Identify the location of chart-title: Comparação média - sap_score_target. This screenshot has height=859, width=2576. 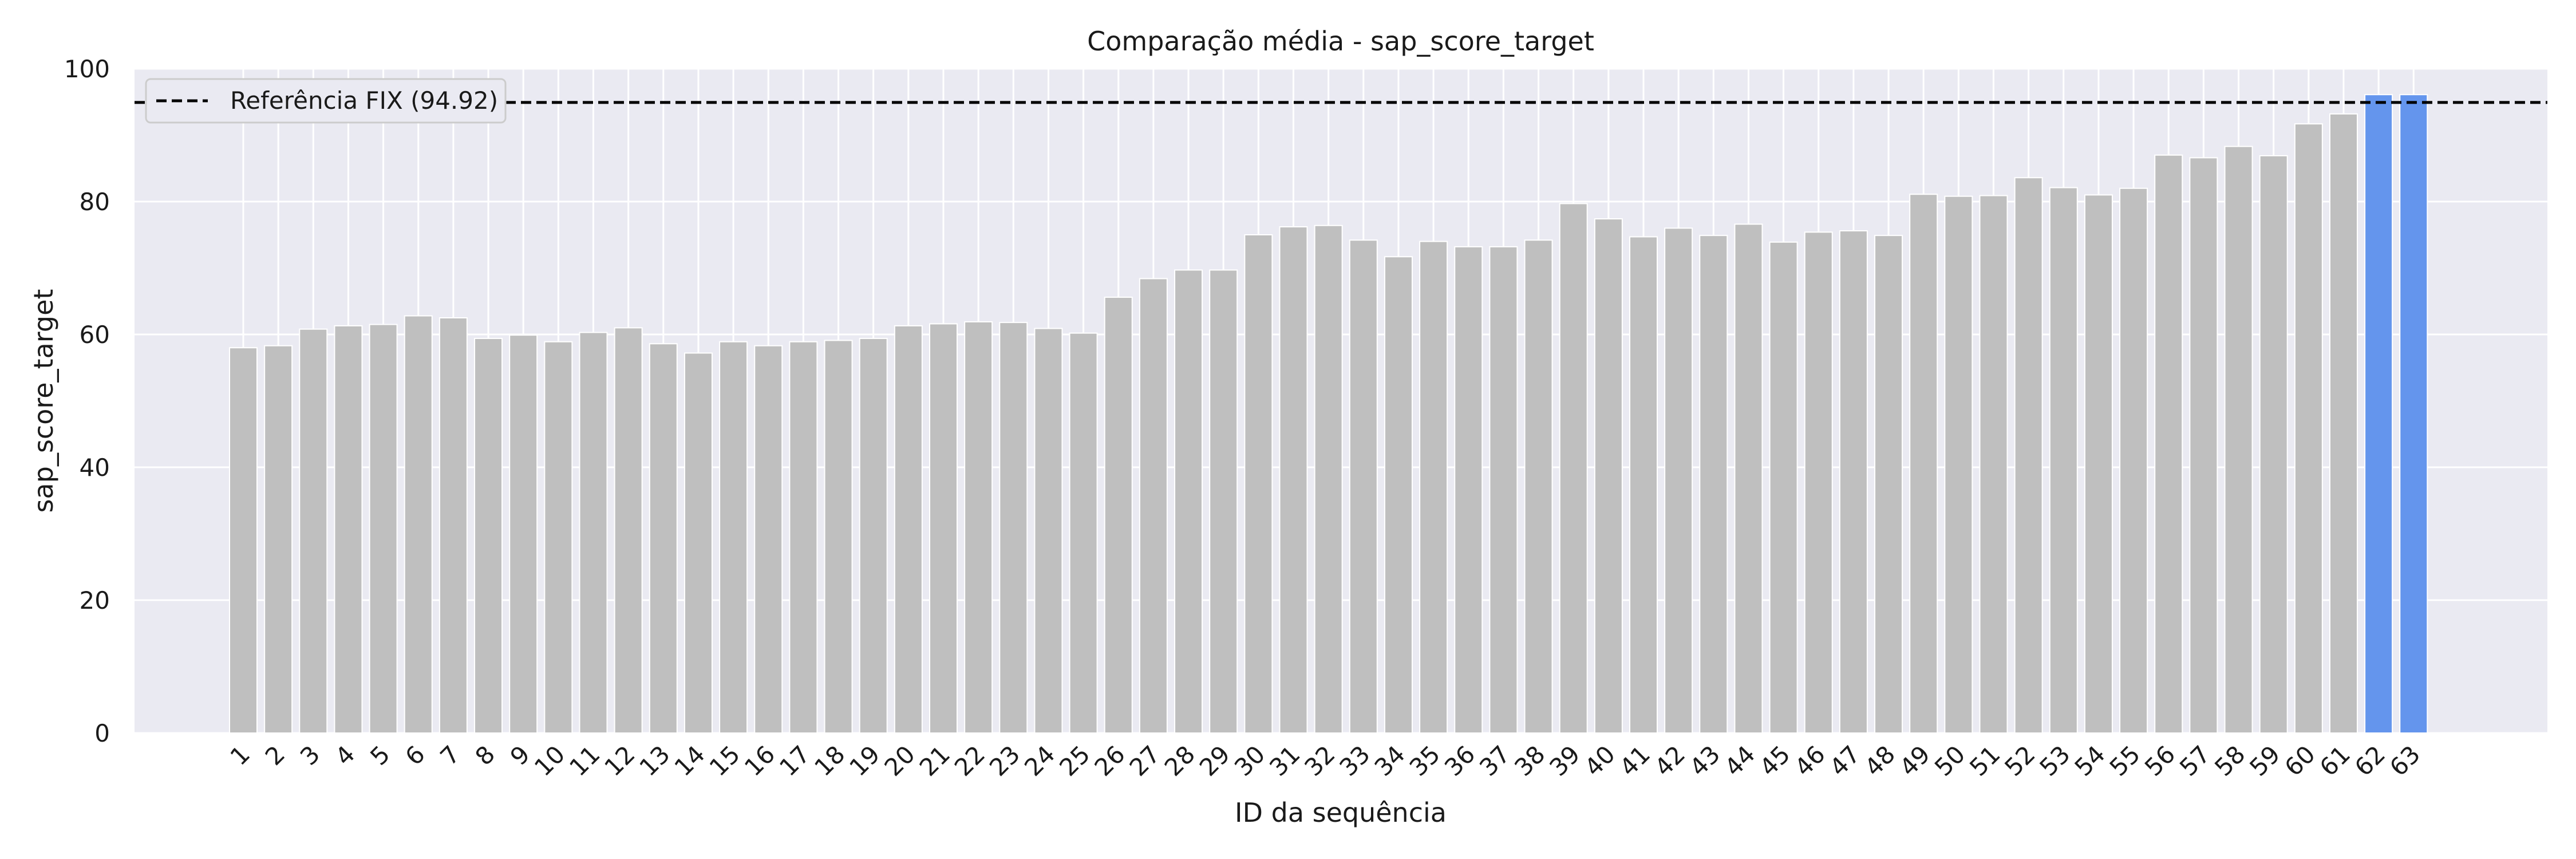
(1340, 41).